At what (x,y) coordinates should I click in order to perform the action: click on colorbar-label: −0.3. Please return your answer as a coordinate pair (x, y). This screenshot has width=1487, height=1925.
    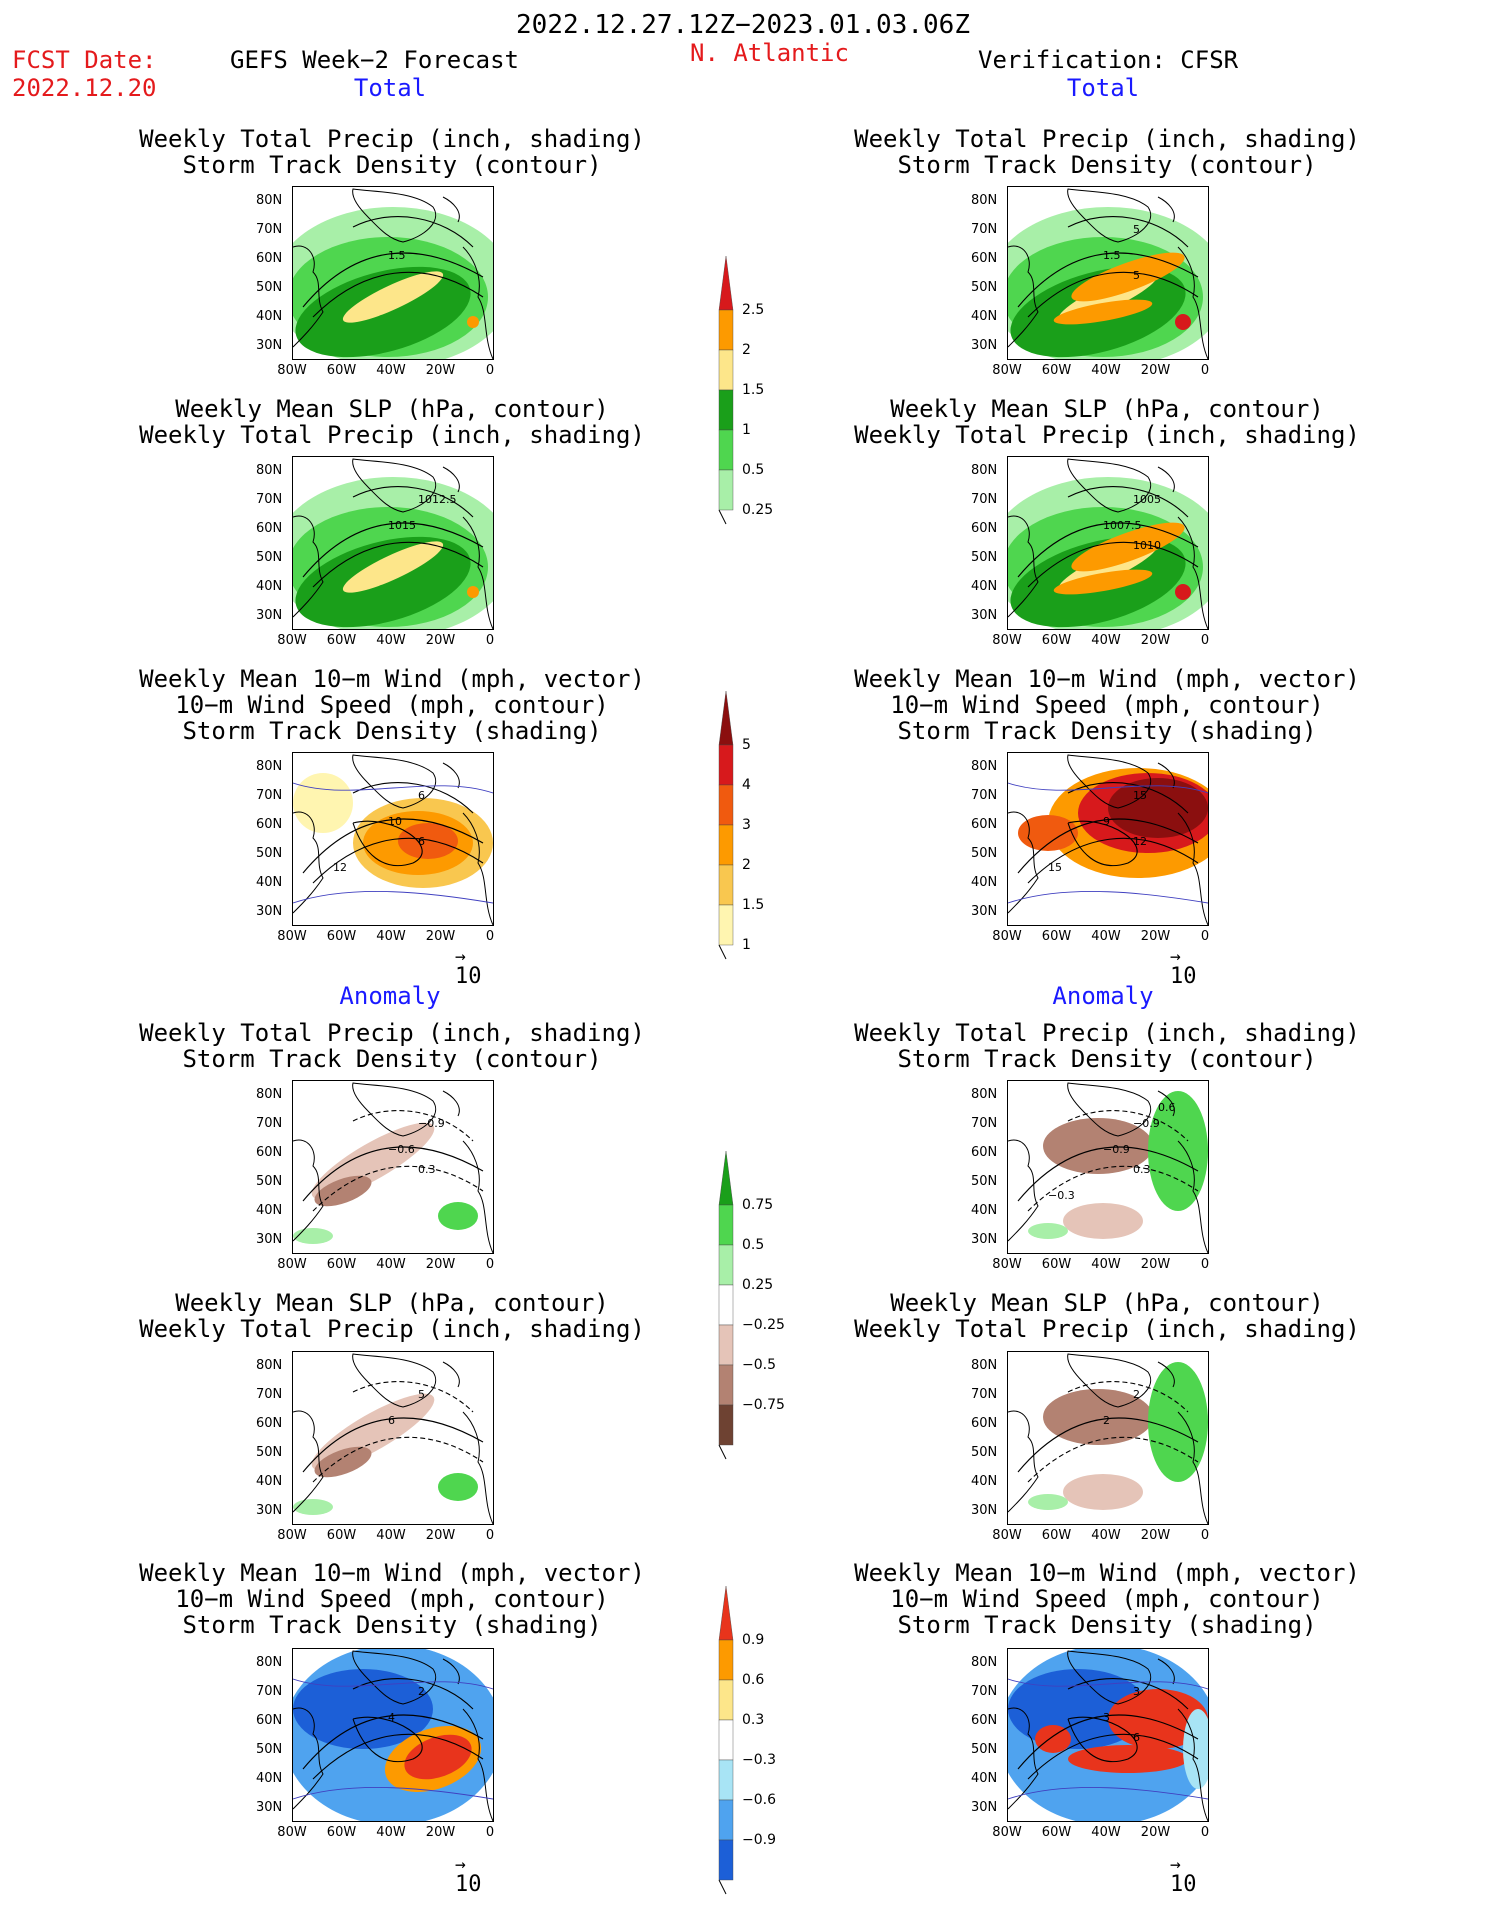
    Looking at the image, I should click on (759, 1760).